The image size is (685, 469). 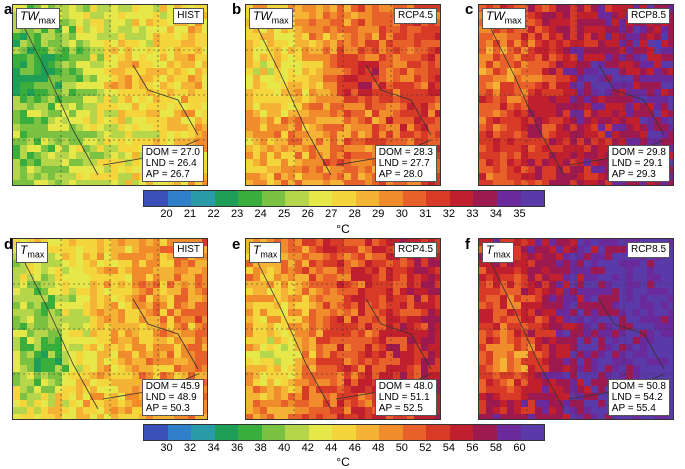 What do you see at coordinates (472, 448) in the screenshot?
I see `colorbar-tick-label: 56` at bounding box center [472, 448].